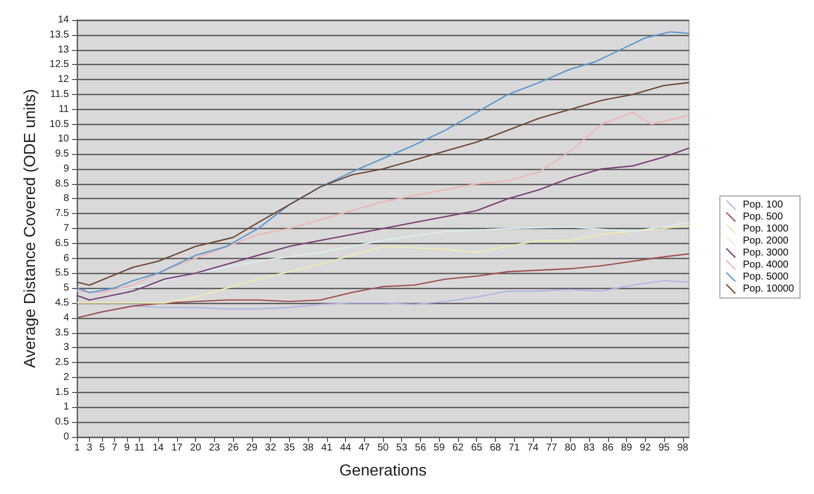 The height and width of the screenshot is (494, 814). I want to click on y-tick-label: 2.5, so click(62, 362).